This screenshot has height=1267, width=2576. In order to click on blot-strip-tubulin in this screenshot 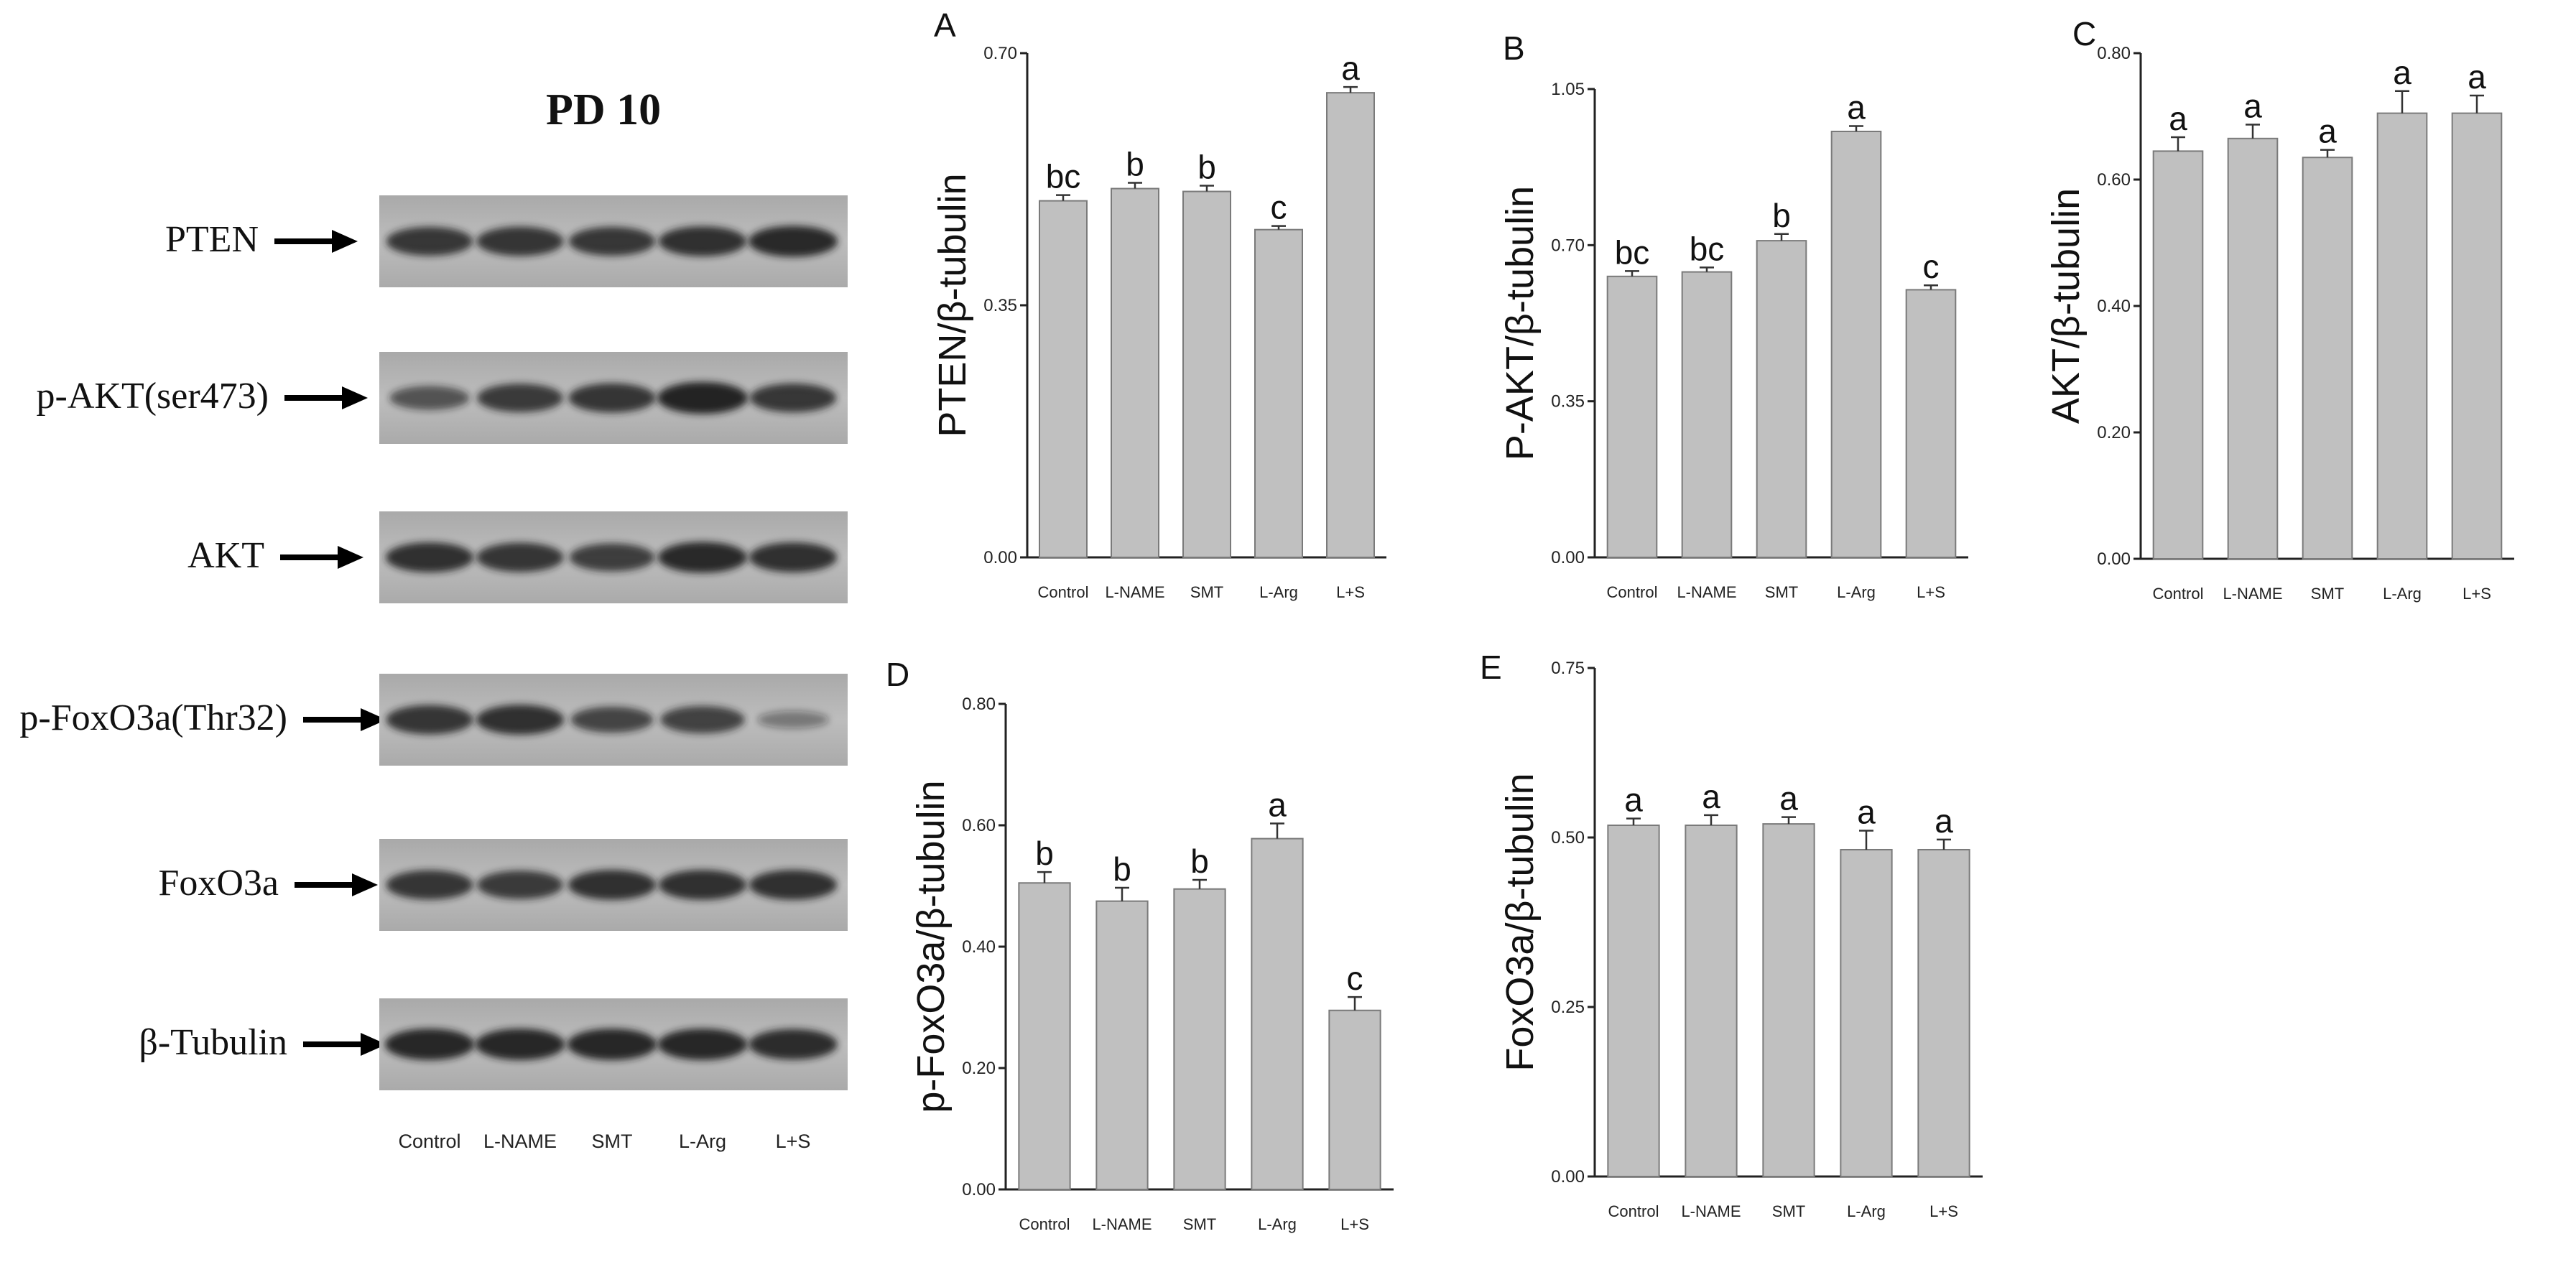, I will do `click(613, 1044)`.